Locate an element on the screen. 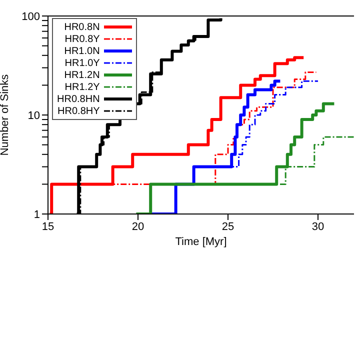 The width and height of the screenshot is (357, 347). legend-label: HR0.8HN is located at coordinates (78, 99).